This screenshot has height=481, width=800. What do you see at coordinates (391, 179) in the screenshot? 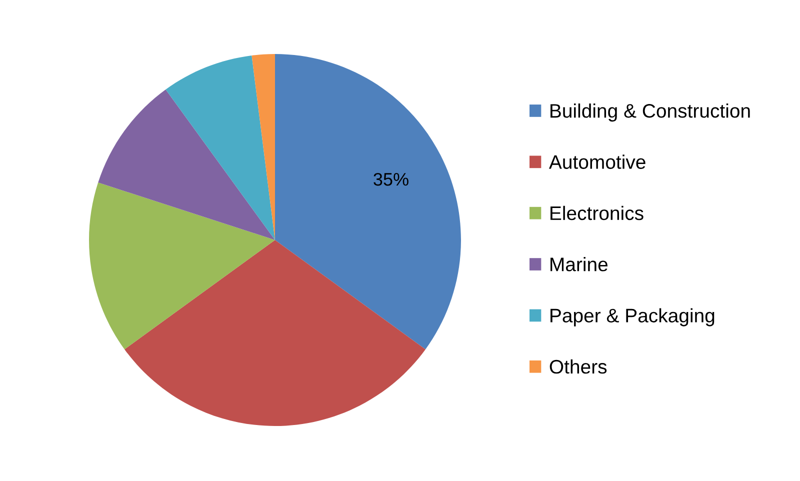
I see `data-label: 35%` at bounding box center [391, 179].